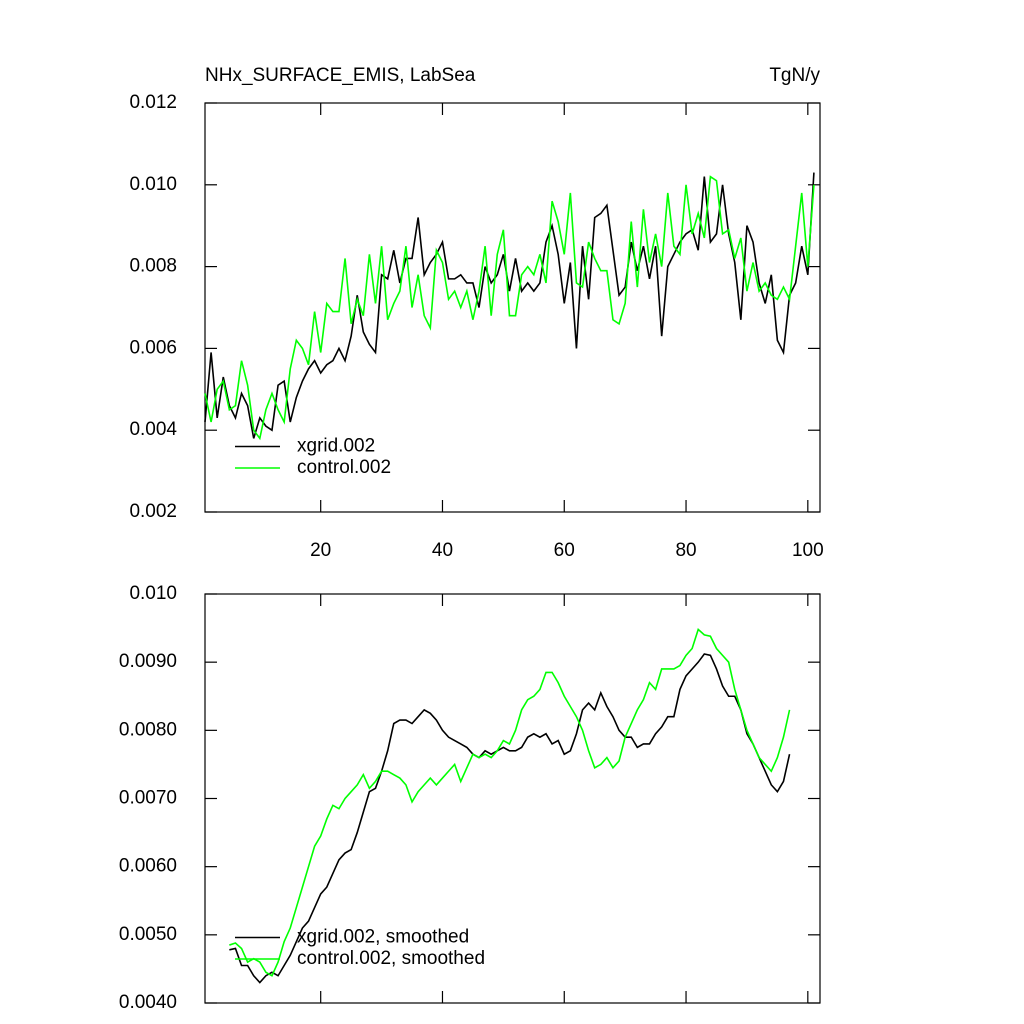 This screenshot has height=1024, width=1024. Describe the element at coordinates (340, 75) in the screenshot. I see `chart-title: NHx_SURFACE_EMIS, LabSea` at that location.